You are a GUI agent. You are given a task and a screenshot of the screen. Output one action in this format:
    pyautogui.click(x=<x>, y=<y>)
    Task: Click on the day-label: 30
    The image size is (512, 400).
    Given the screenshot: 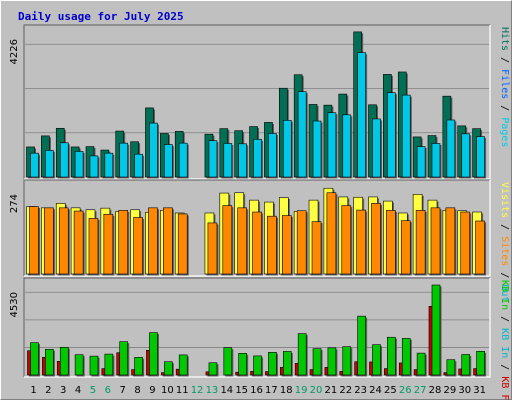 What is the action you would take?
    pyautogui.click(x=464, y=390)
    